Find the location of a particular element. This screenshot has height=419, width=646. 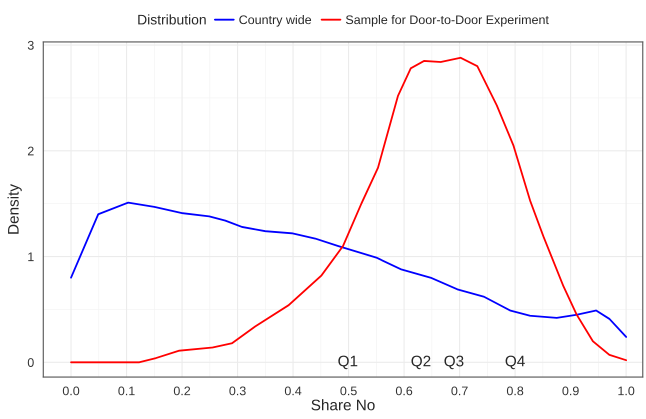

annotation: Q3 is located at coordinates (454, 363).